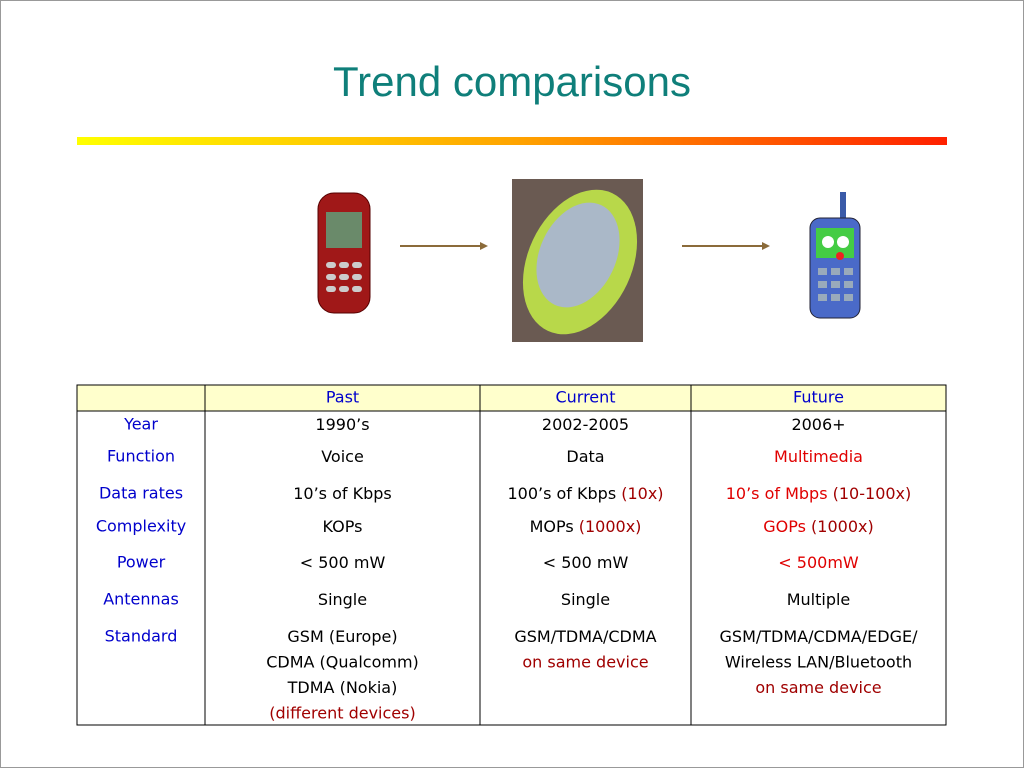  Describe the element at coordinates (577, 260) in the screenshot. I see `smart-phone` at that location.